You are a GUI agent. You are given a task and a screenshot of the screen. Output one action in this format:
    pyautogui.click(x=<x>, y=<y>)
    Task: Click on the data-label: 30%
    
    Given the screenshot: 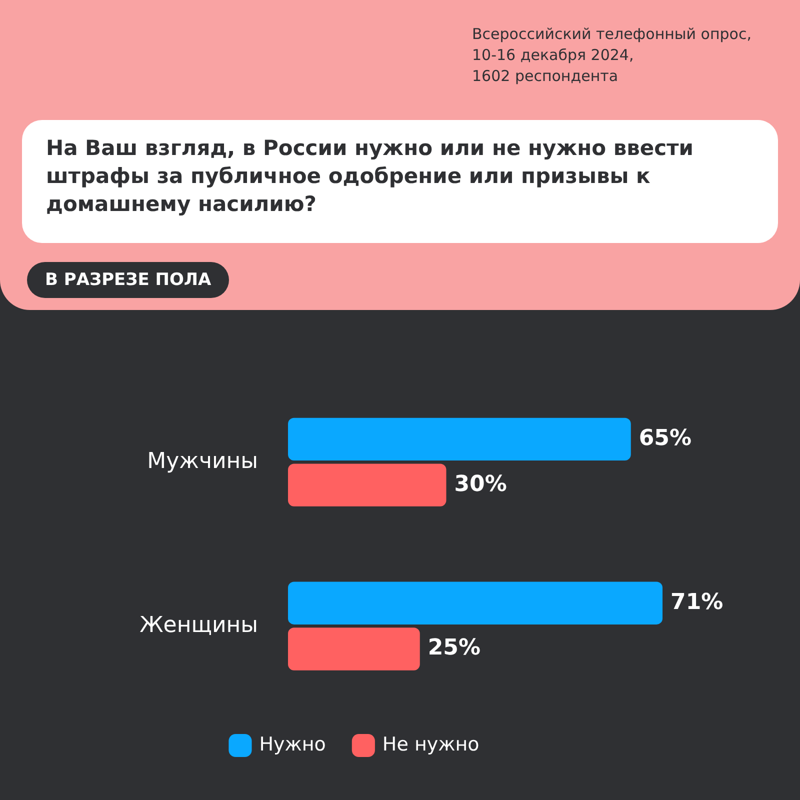 What is the action you would take?
    pyautogui.click(x=480, y=484)
    